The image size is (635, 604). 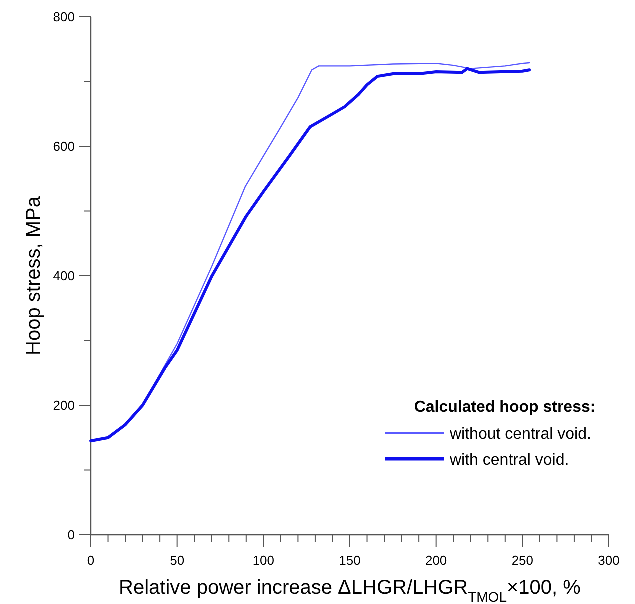 I want to click on x-tick-label: 300, so click(x=609, y=560).